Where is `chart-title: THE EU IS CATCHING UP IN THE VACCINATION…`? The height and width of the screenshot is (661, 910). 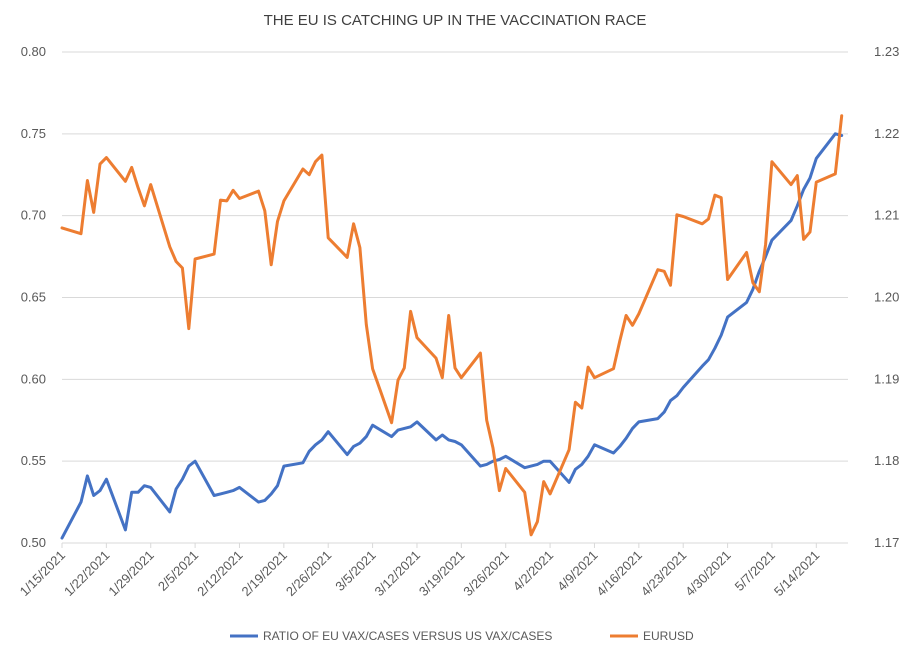 chart-title: THE EU IS CATCHING UP IN THE VACCINATION… is located at coordinates (455, 20).